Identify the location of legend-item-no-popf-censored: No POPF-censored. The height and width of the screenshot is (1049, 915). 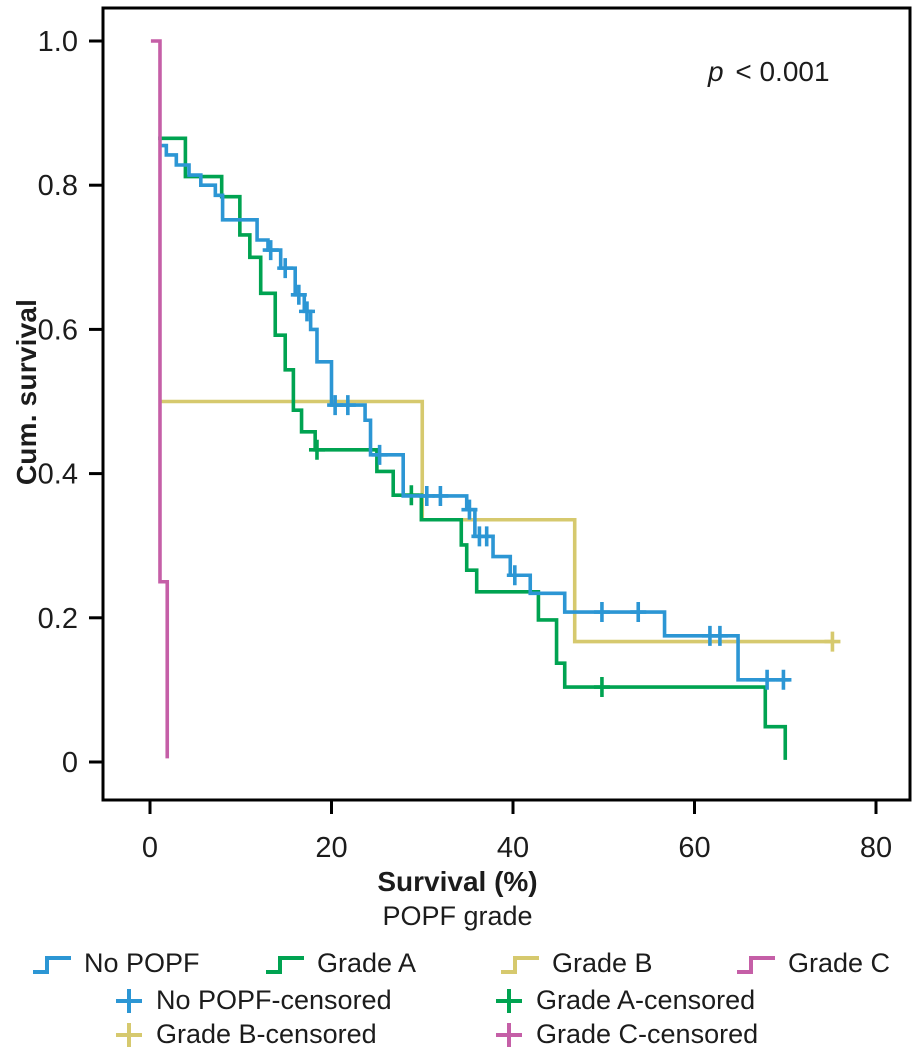
(252, 1000).